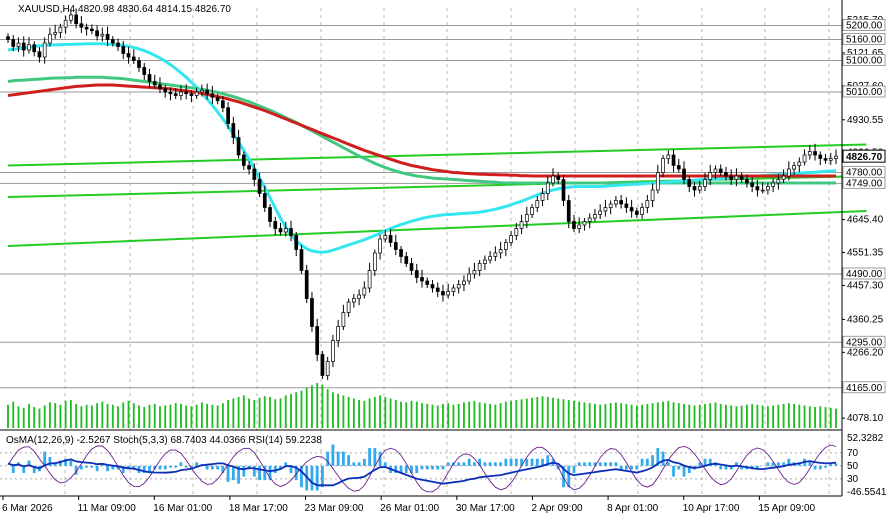 Image resolution: width=888 pixels, height=517 pixels. Describe the element at coordinates (107, 508) in the screenshot. I see `time-tick-label: 11 Mar 09:00` at that location.